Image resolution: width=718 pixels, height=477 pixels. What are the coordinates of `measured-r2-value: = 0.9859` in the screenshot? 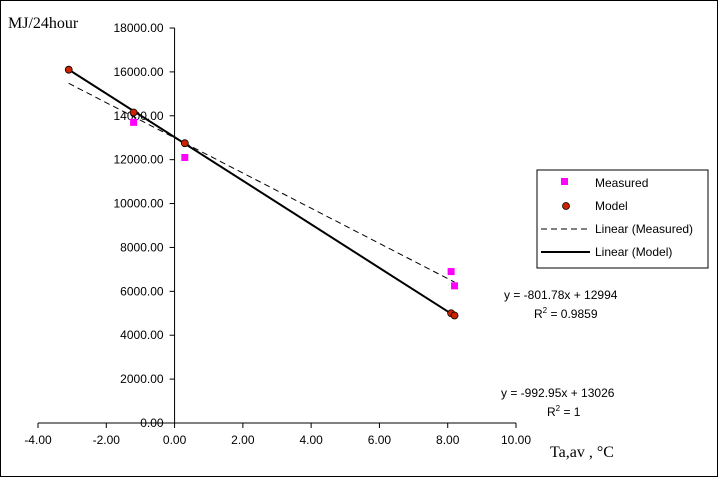 It's located at (572, 314).